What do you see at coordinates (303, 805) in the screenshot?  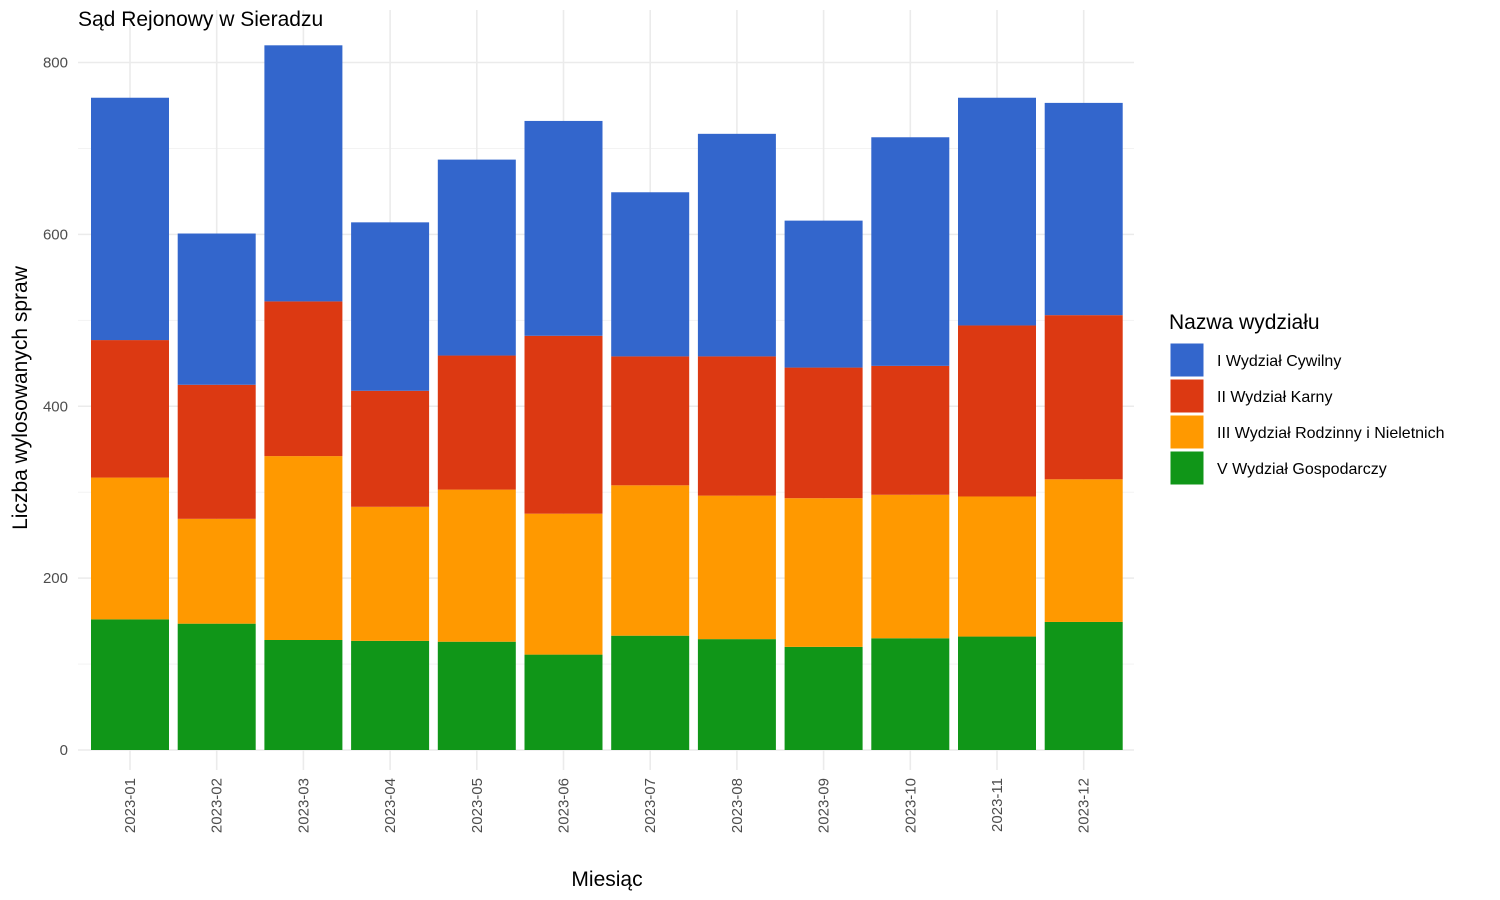 I see `x-tick-label: 2023-03` at bounding box center [303, 805].